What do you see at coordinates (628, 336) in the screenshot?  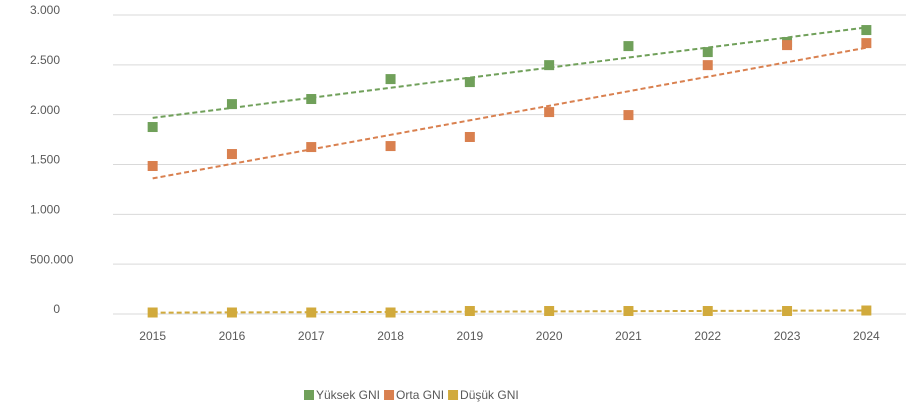 I see `x-tick-label: 2021` at bounding box center [628, 336].